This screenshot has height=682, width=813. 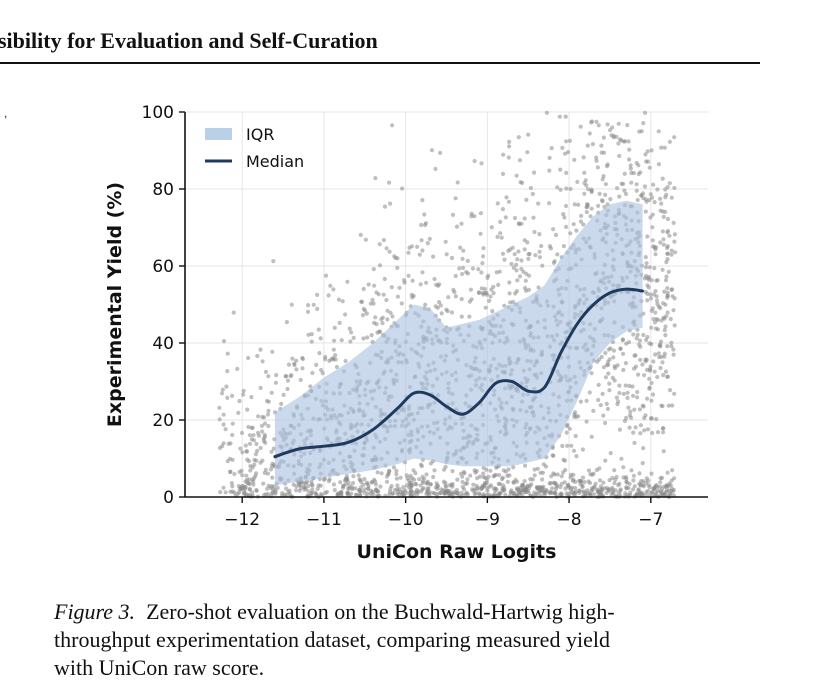 I want to click on caption-label: Figure 3., so click(x=95, y=611).